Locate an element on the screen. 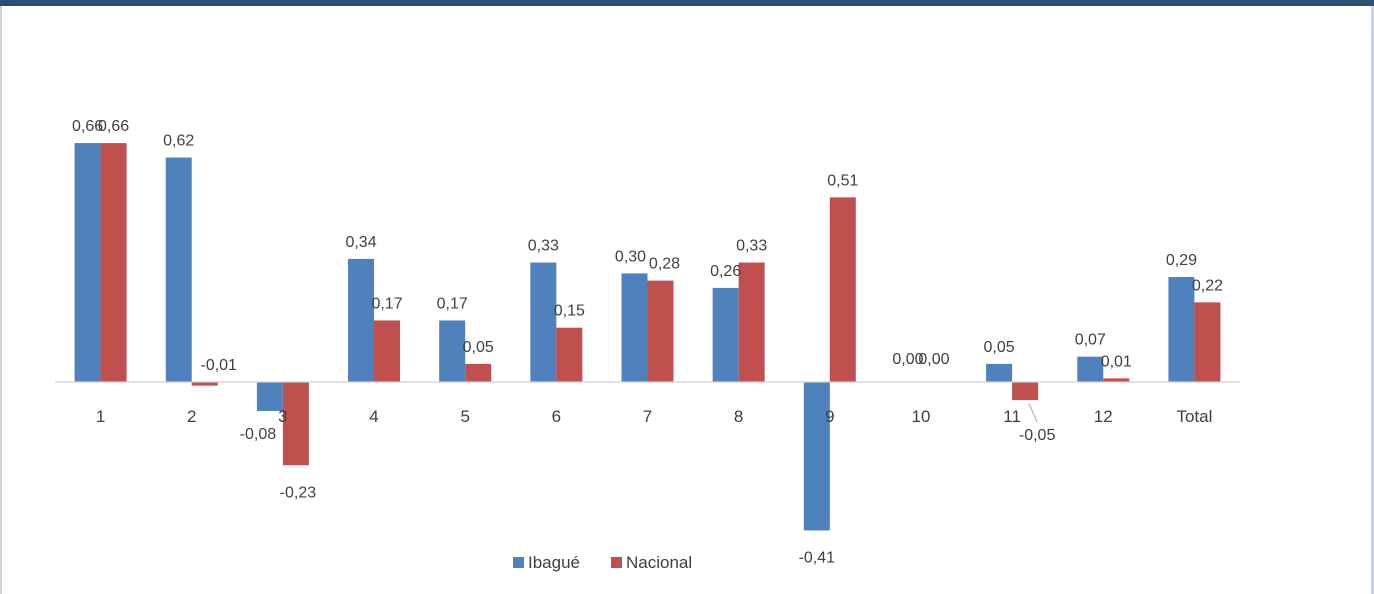 Image resolution: width=1374 pixels, height=594 pixels. bar-ibagu--12 is located at coordinates (1090, 369).